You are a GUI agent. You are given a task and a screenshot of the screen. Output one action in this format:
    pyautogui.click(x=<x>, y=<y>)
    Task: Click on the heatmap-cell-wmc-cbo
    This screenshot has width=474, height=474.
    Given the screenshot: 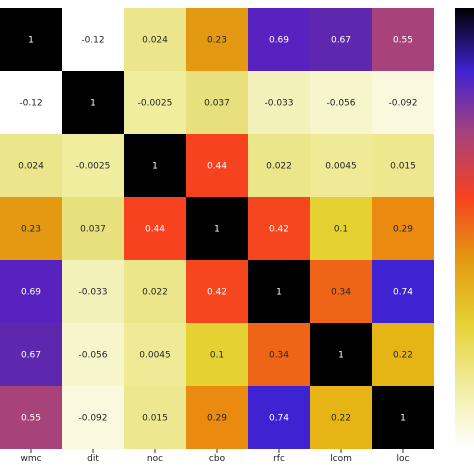 What is the action you would take?
    pyautogui.click(x=217, y=39)
    